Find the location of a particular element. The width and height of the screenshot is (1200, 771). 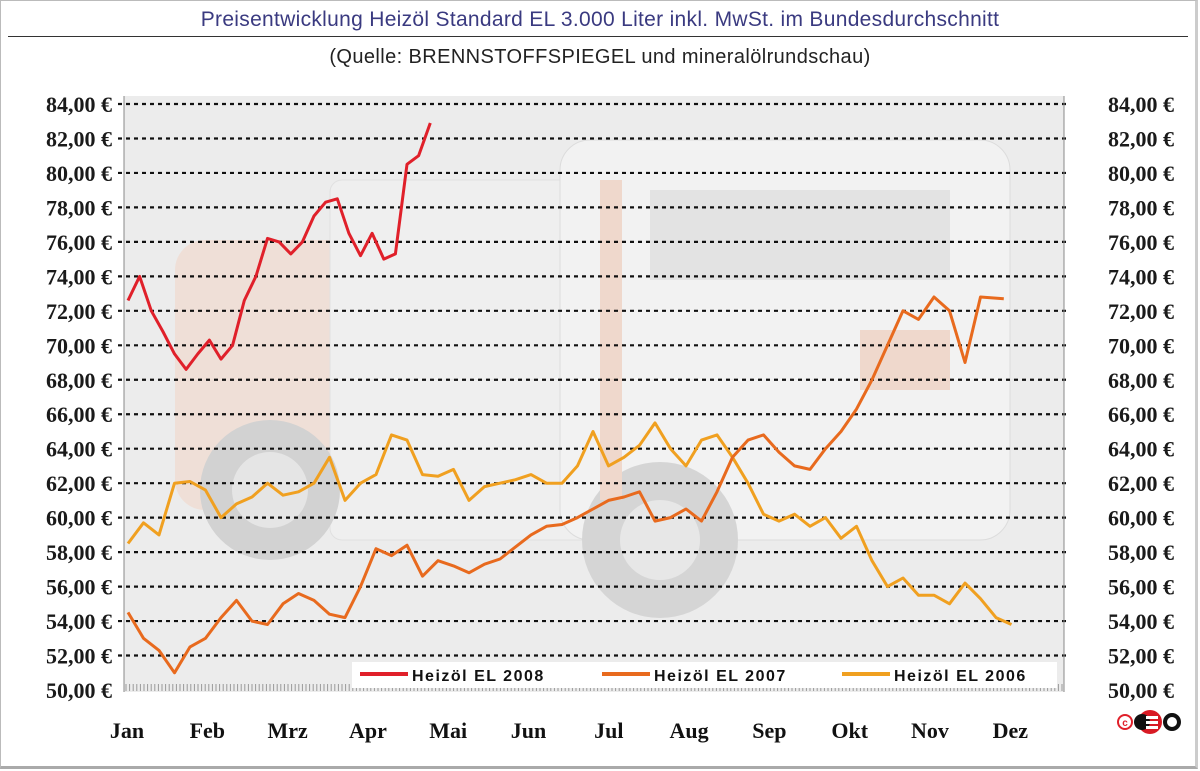

y-tick-label-left: 68,00 € is located at coordinates (79, 380).